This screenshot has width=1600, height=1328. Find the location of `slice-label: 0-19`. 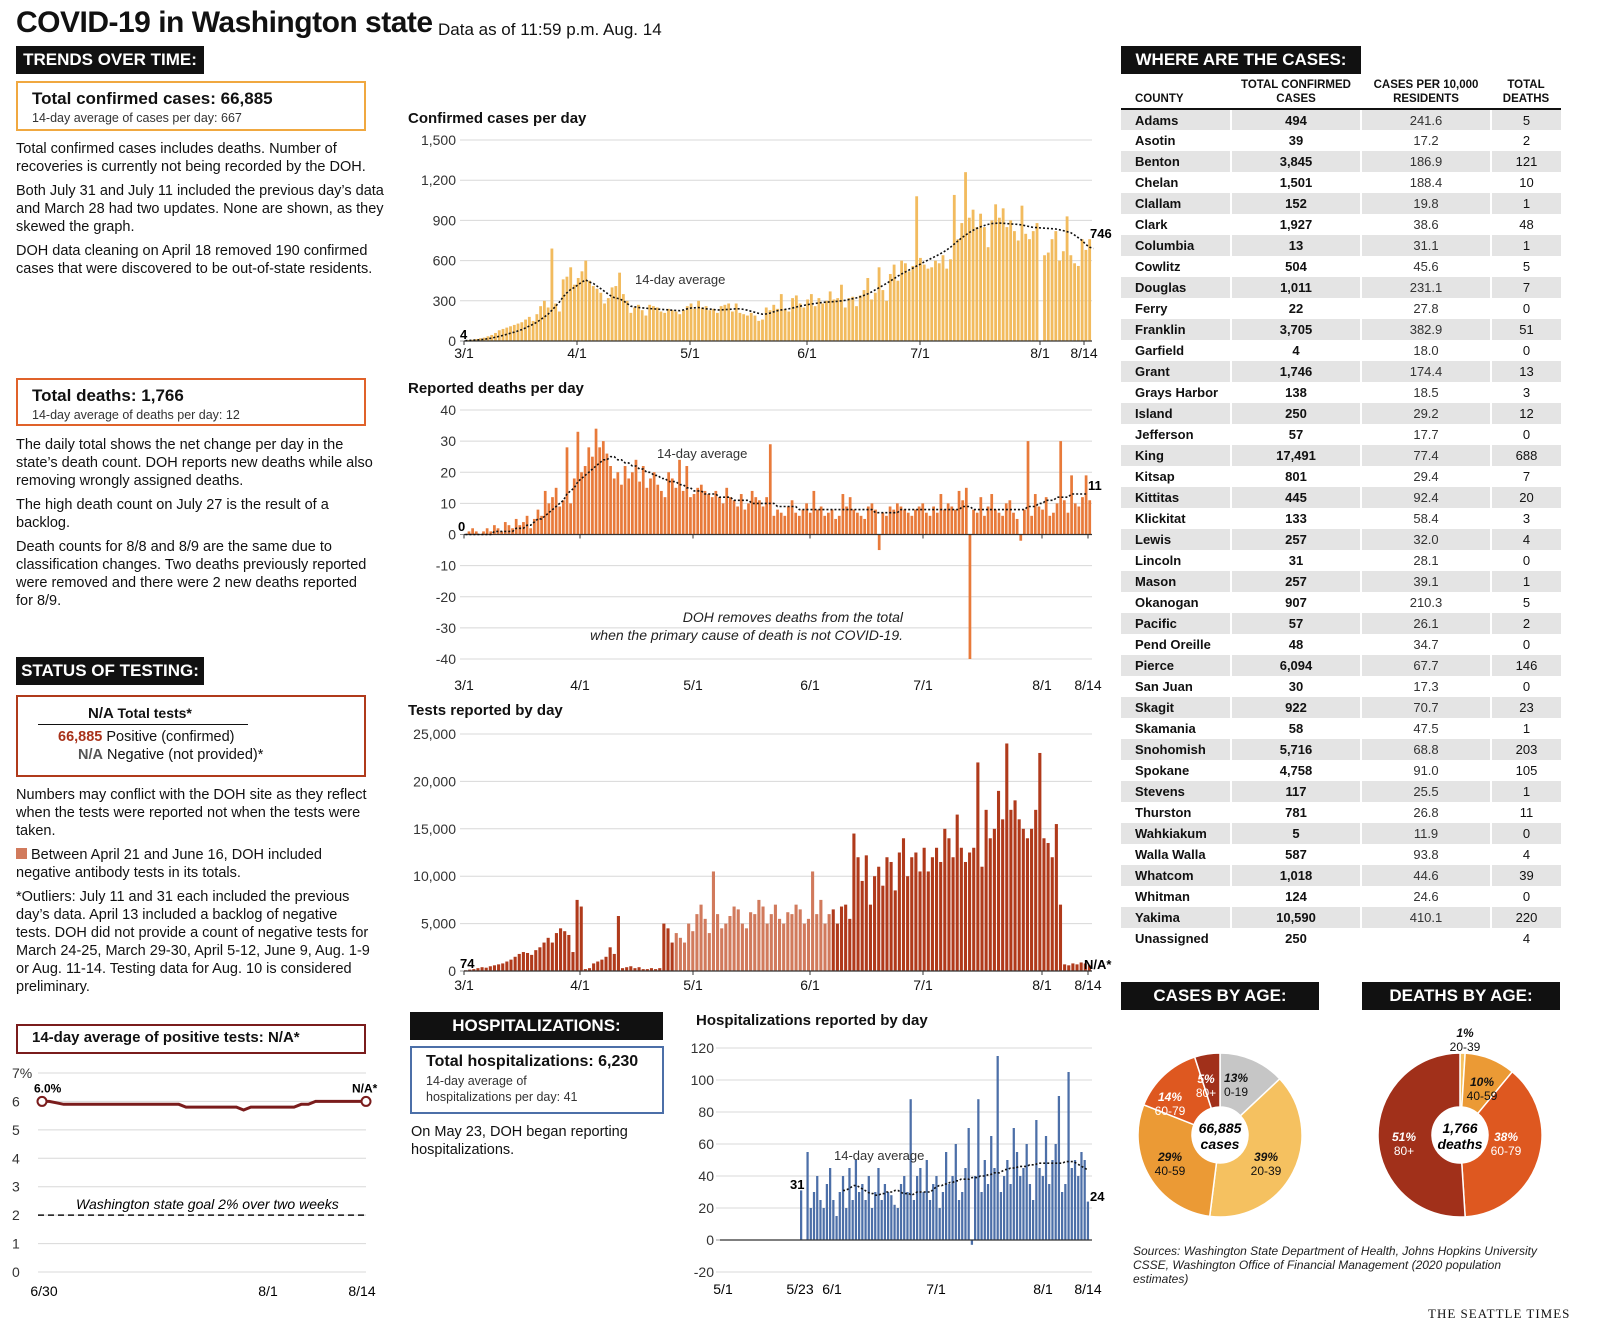

slice-label: 0-19 is located at coordinates (1236, 1092).